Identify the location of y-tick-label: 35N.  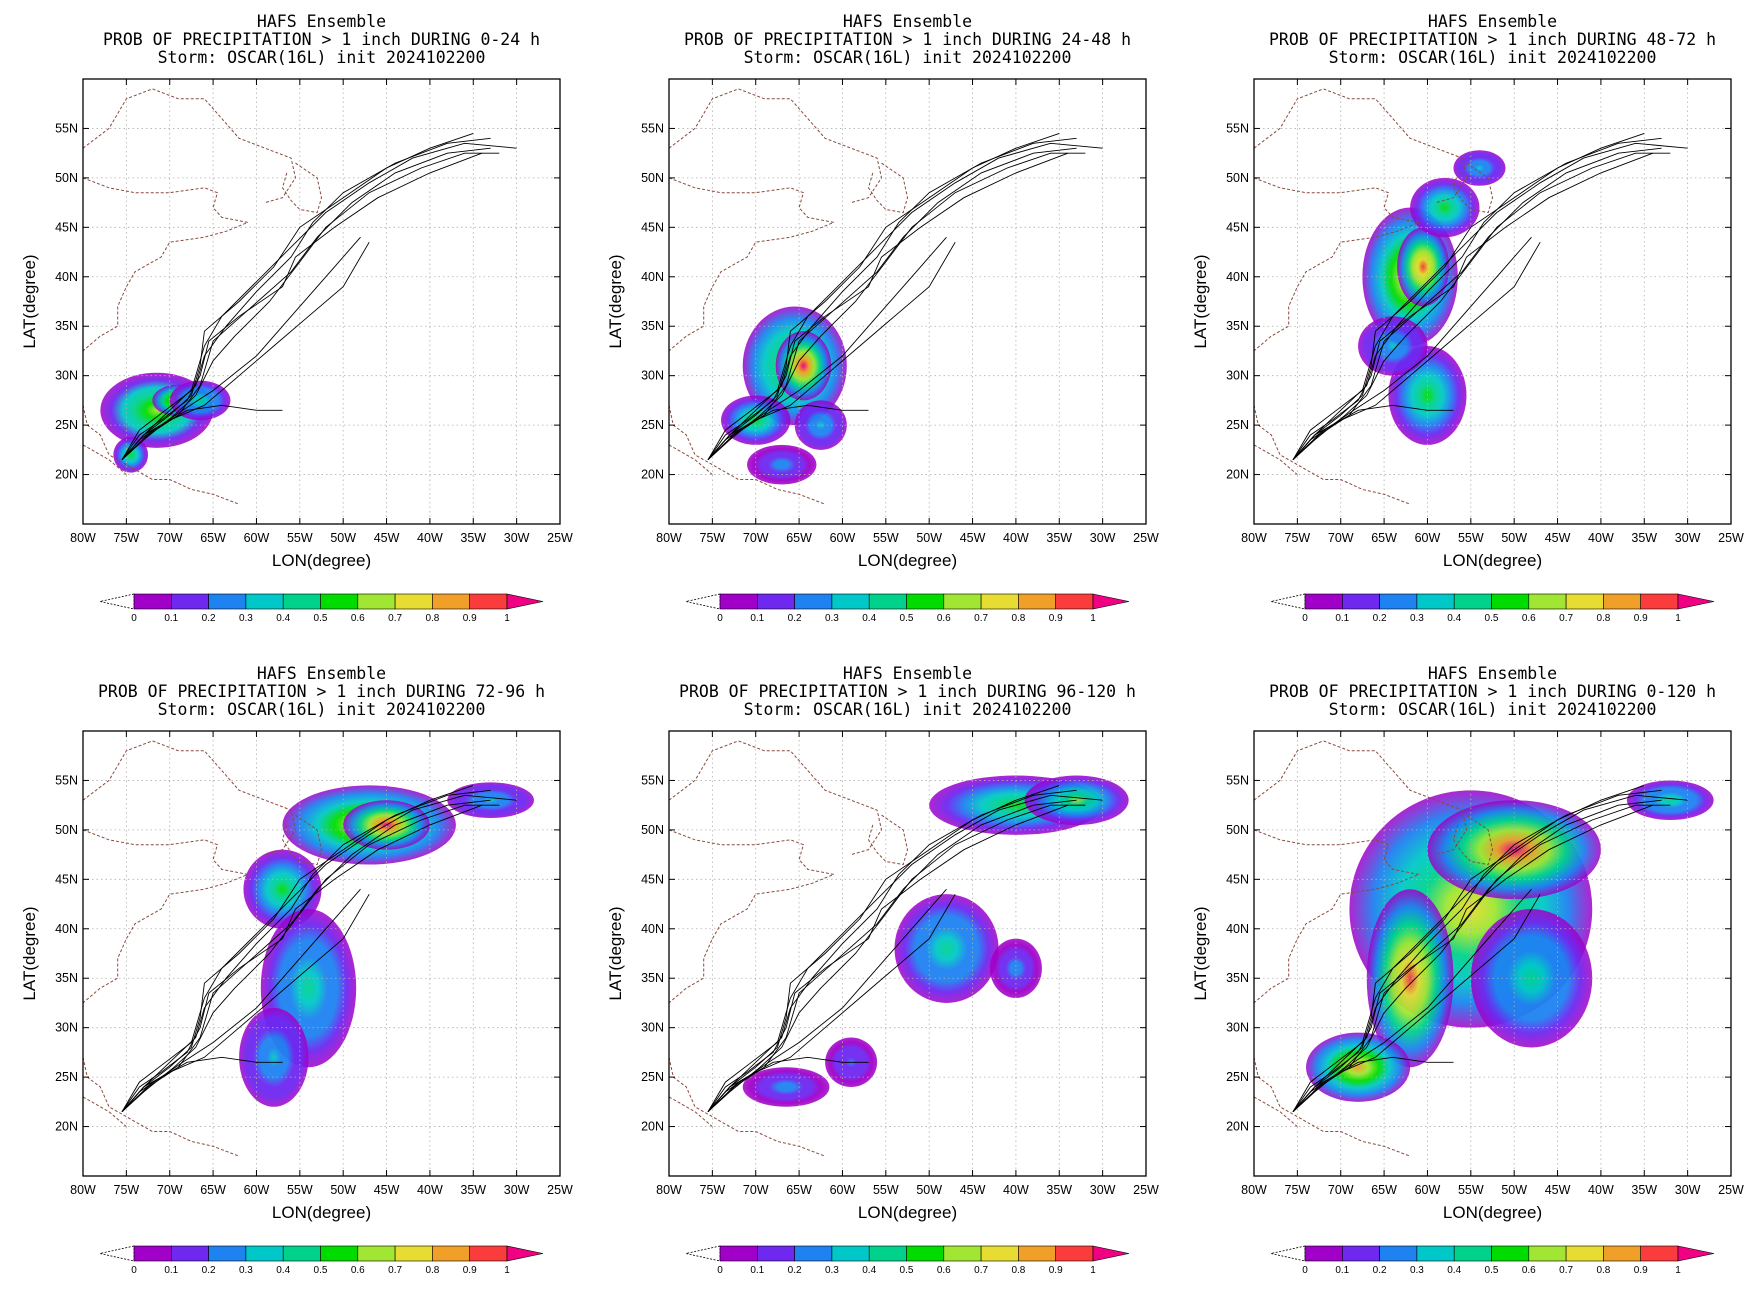
(652, 978).